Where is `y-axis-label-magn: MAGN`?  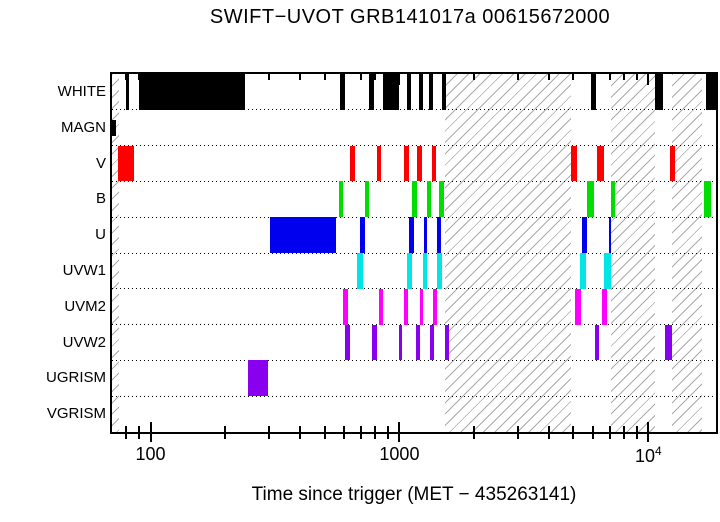 y-axis-label-magn: MAGN is located at coordinates (83, 127).